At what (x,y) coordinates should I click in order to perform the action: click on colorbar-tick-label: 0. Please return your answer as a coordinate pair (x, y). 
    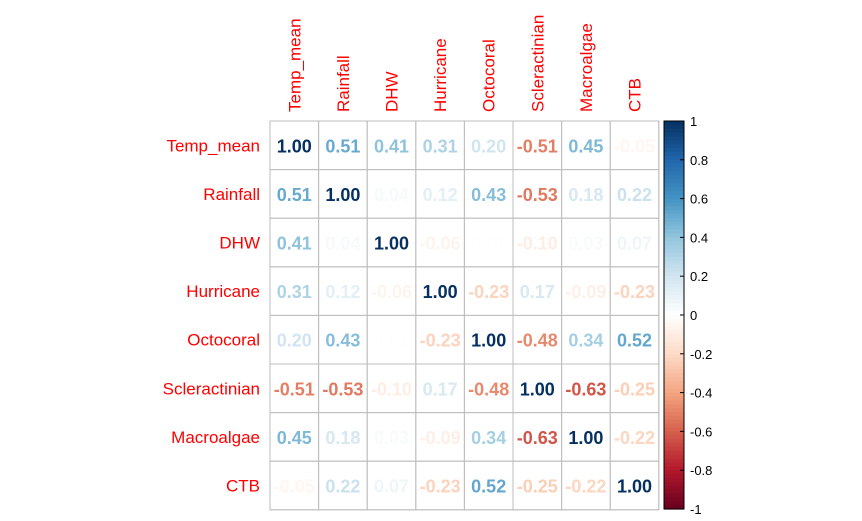
    Looking at the image, I should click on (693, 315).